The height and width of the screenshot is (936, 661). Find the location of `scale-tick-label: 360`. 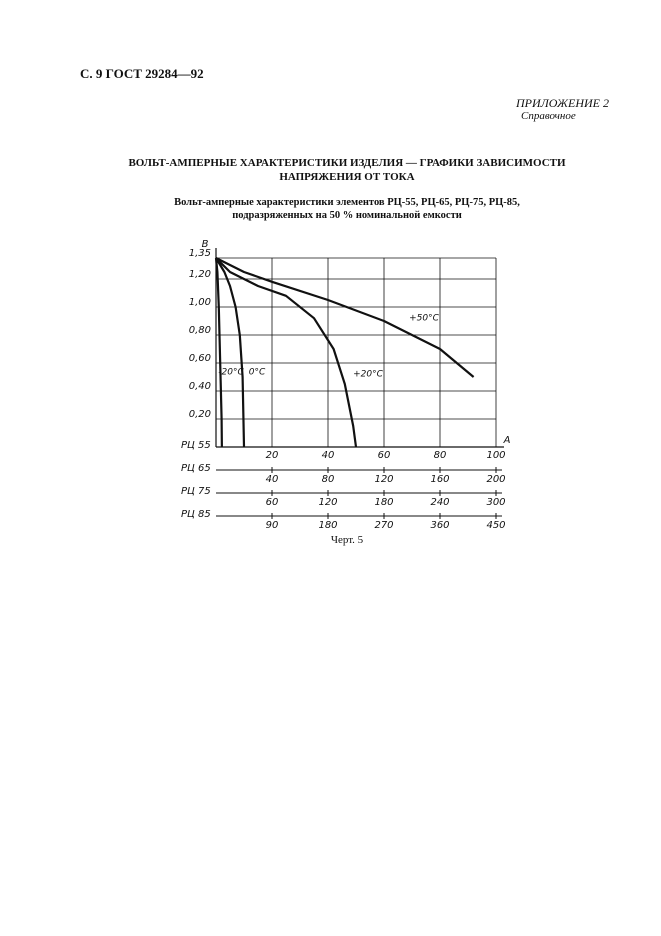

scale-tick-label: 360 is located at coordinates (439, 525).